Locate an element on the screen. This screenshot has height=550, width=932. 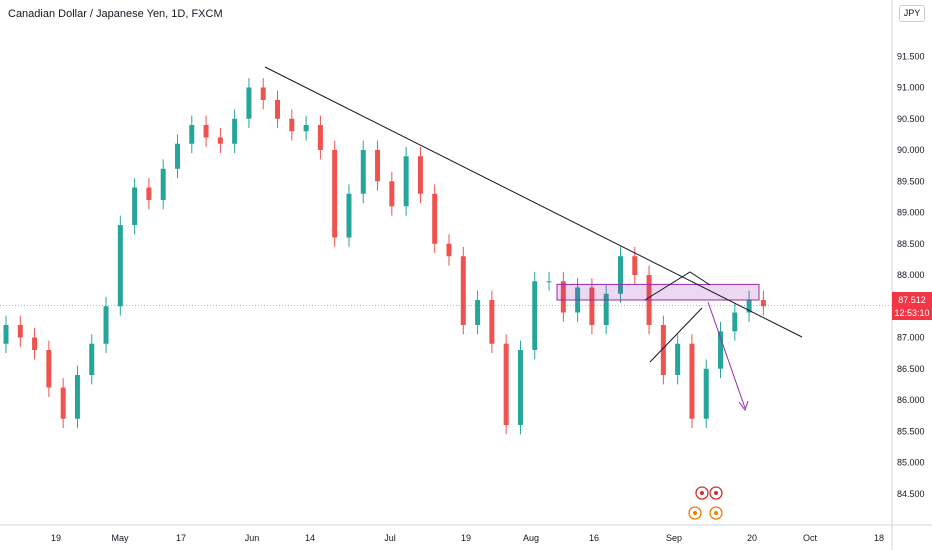
time-tick-label: Jul is located at coordinates (390, 538).